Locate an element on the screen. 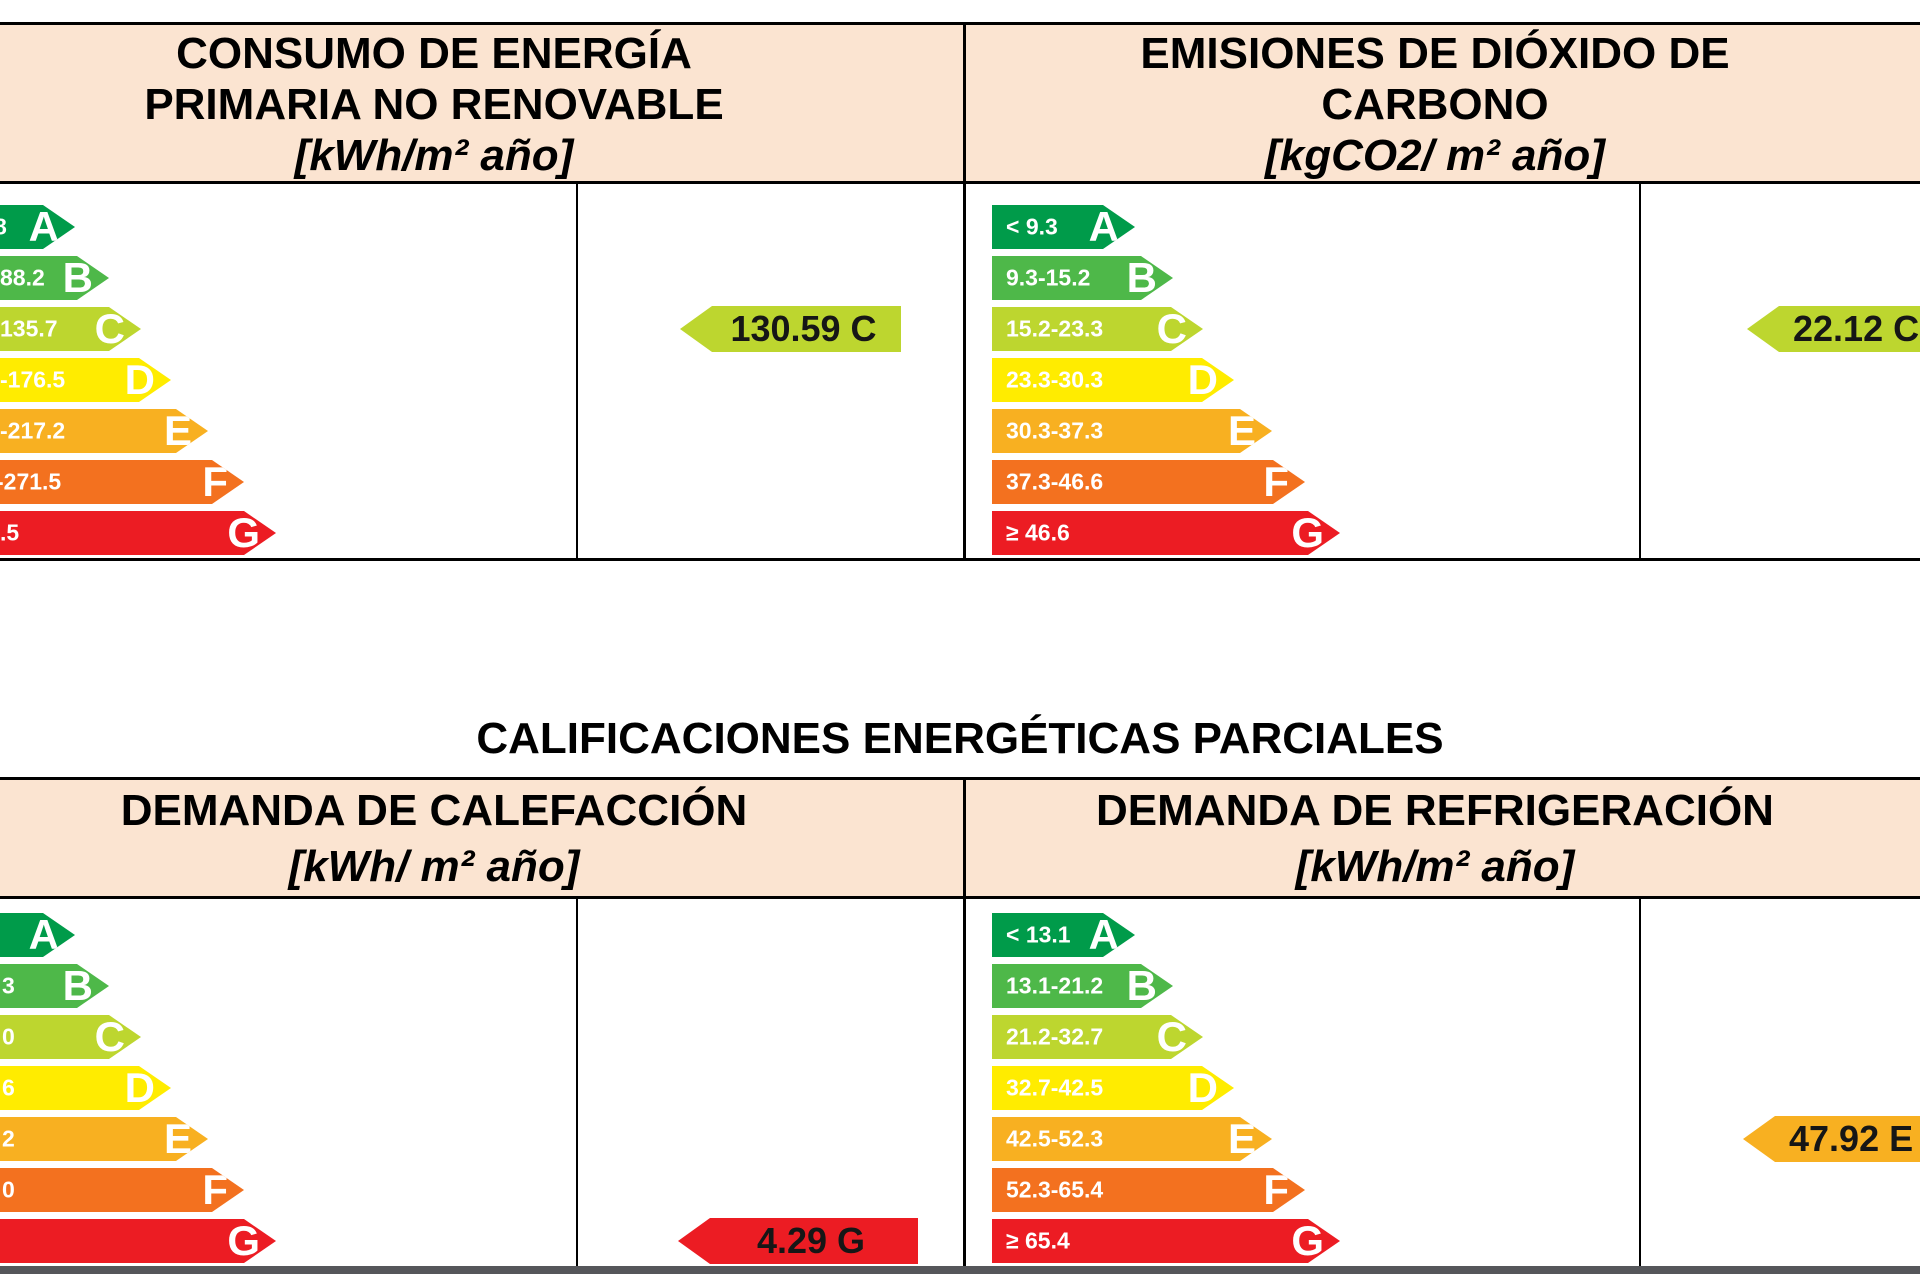 This screenshot has height=1280, width=1920. title-line: CARBONO is located at coordinates (1435, 104).